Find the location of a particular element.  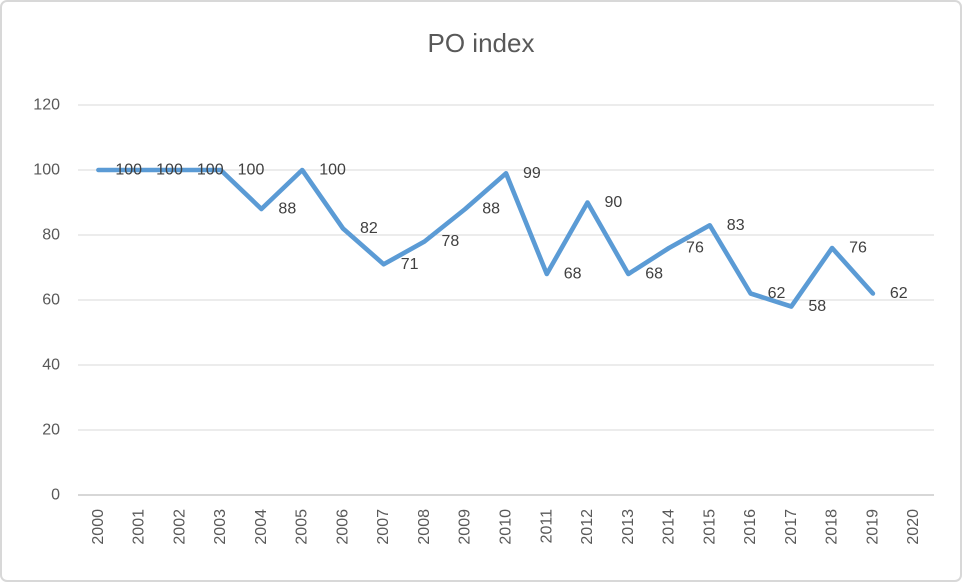

x-tick-label: 2014 is located at coordinates (669, 527).